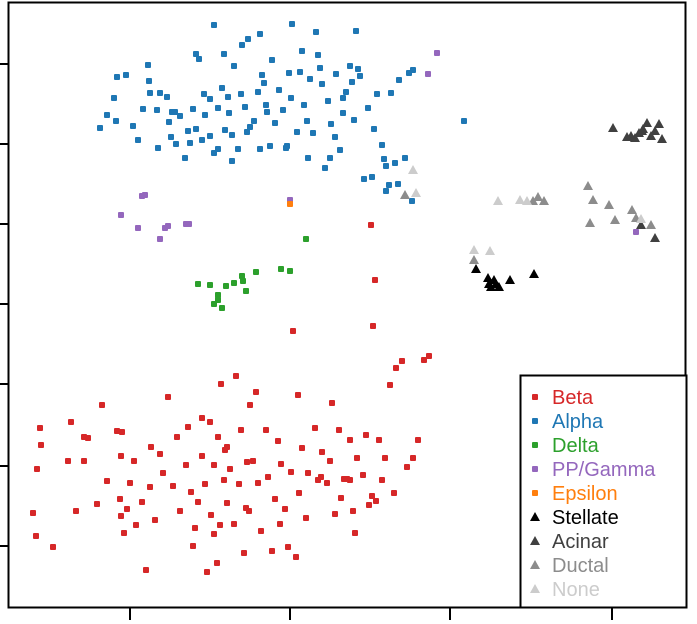 This screenshot has height=624, width=697. Describe the element at coordinates (585, 494) in the screenshot. I see `legend-label-epsilon: Epsilon` at that location.